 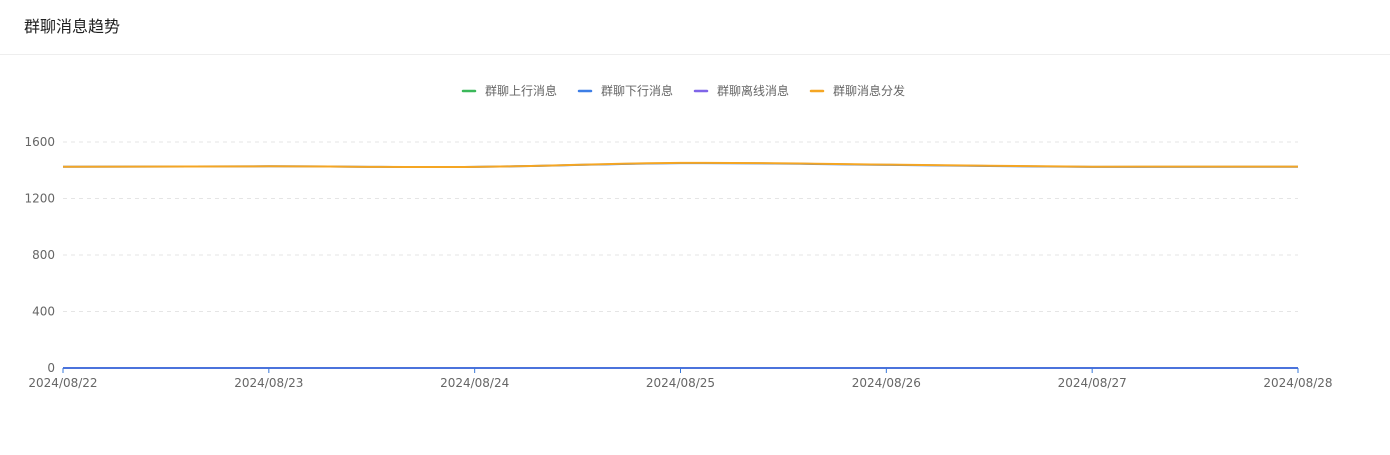 I want to click on legend-label: 群聊下行消息, so click(x=637, y=90).